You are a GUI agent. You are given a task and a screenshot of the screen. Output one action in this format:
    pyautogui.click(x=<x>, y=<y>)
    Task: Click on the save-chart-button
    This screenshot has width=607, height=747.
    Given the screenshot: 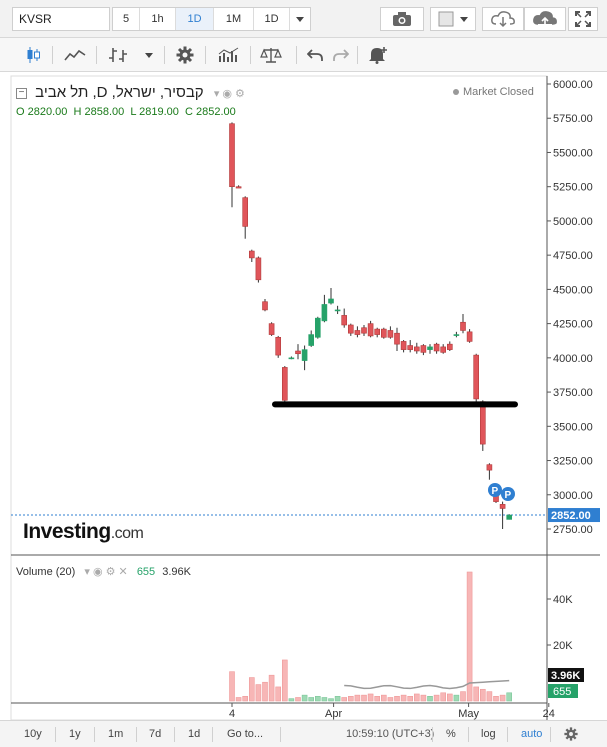 What is the action you would take?
    pyautogui.click(x=545, y=19)
    